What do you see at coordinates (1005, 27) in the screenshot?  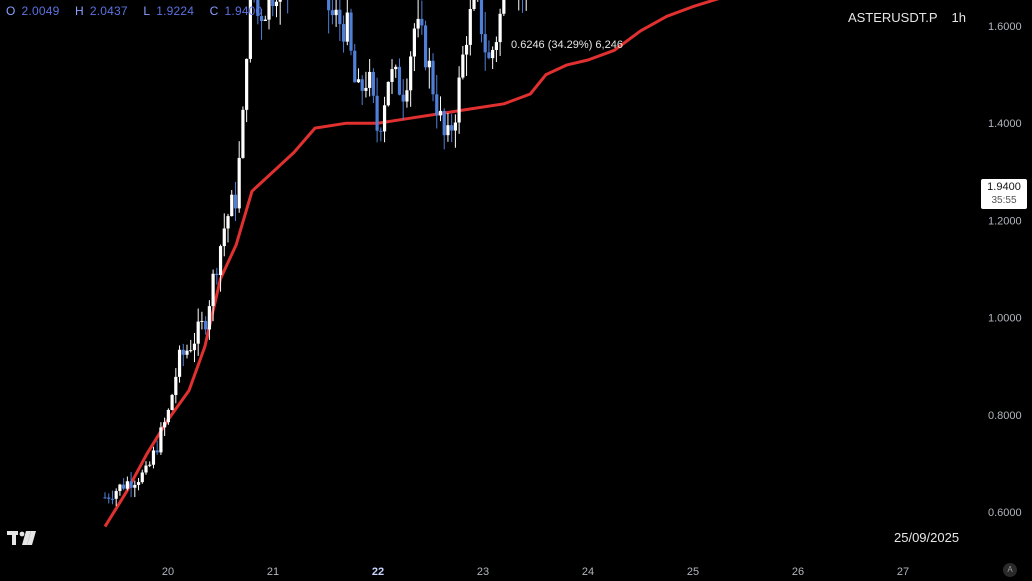 I see `y-tick-label: 1.6000` at bounding box center [1005, 27].